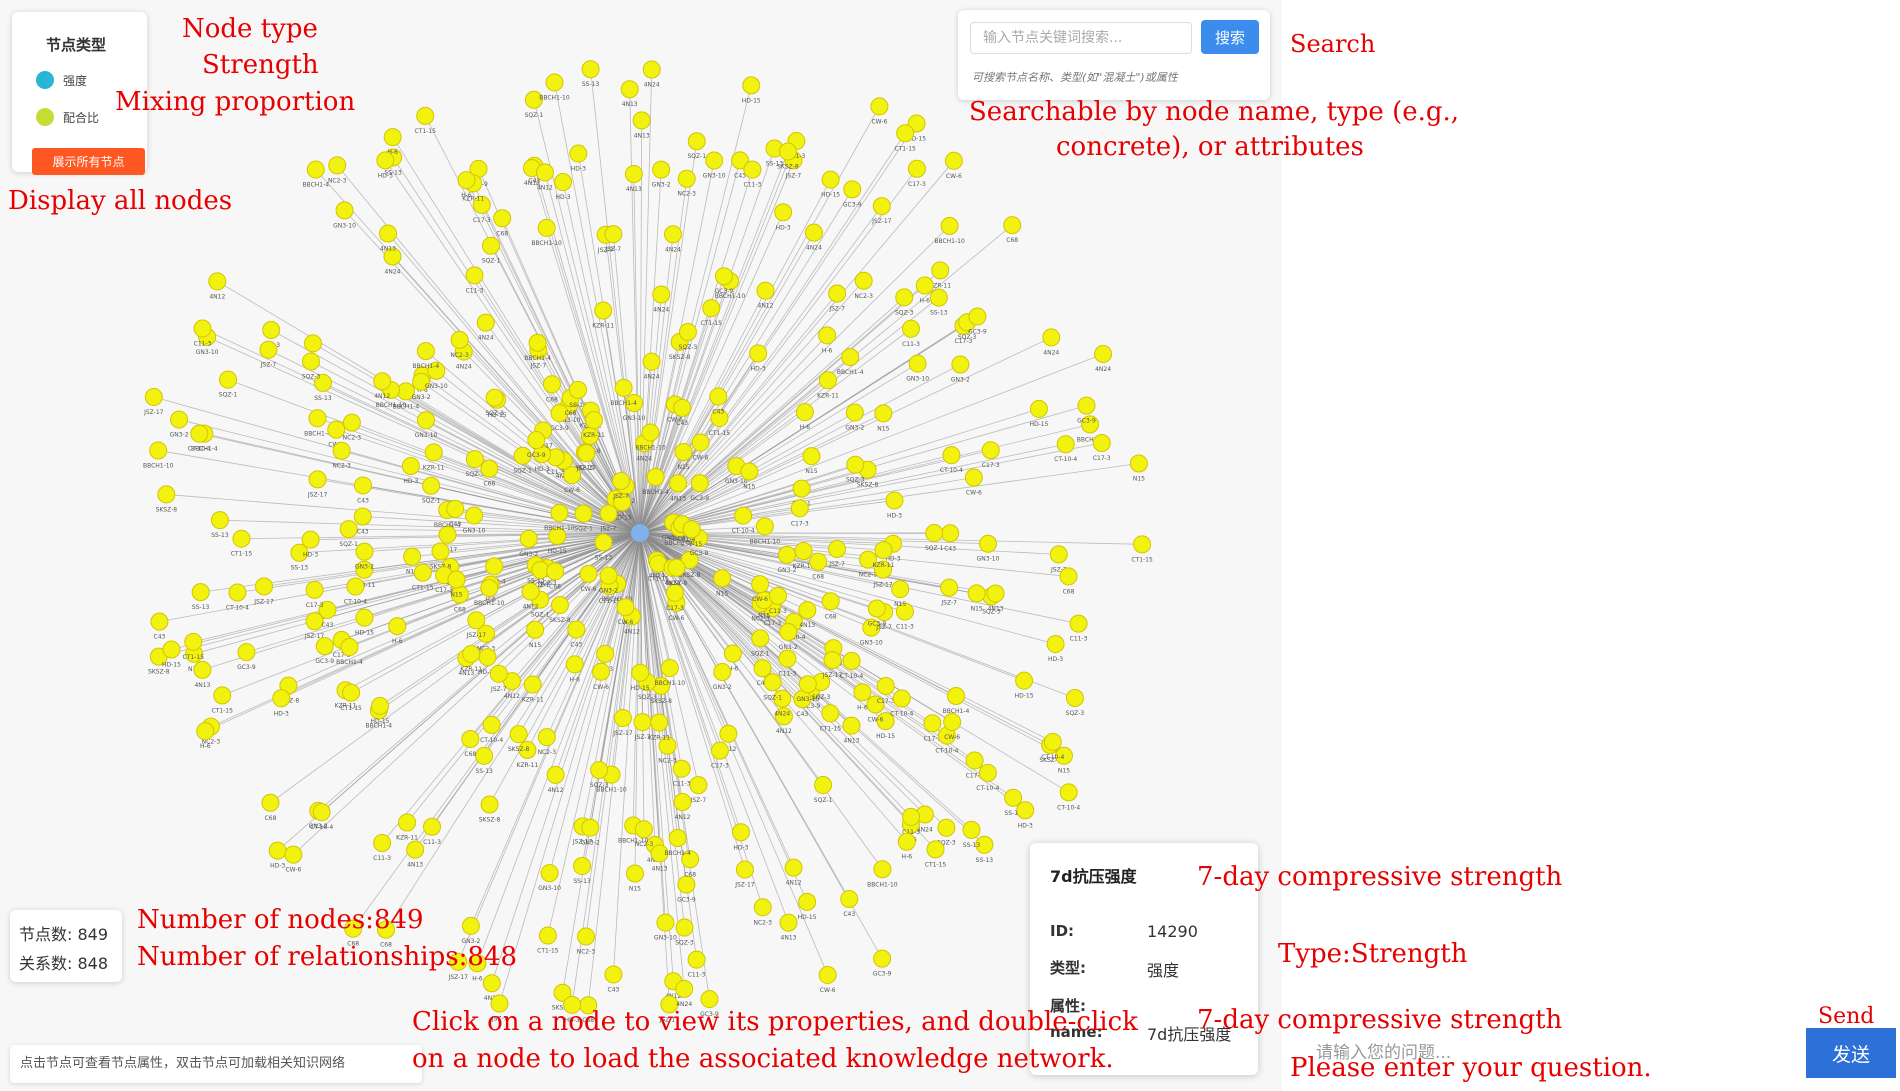 Image resolution: width=1900 pixels, height=1091 pixels. What do you see at coordinates (1081, 38) in the screenshot?
I see `search-input` at bounding box center [1081, 38].